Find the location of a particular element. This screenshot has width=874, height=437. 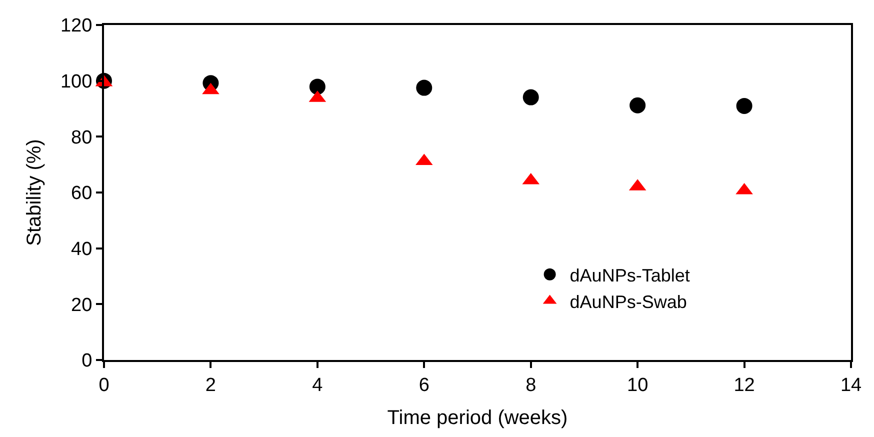

y-tick-label: 20 is located at coordinates (81, 305).